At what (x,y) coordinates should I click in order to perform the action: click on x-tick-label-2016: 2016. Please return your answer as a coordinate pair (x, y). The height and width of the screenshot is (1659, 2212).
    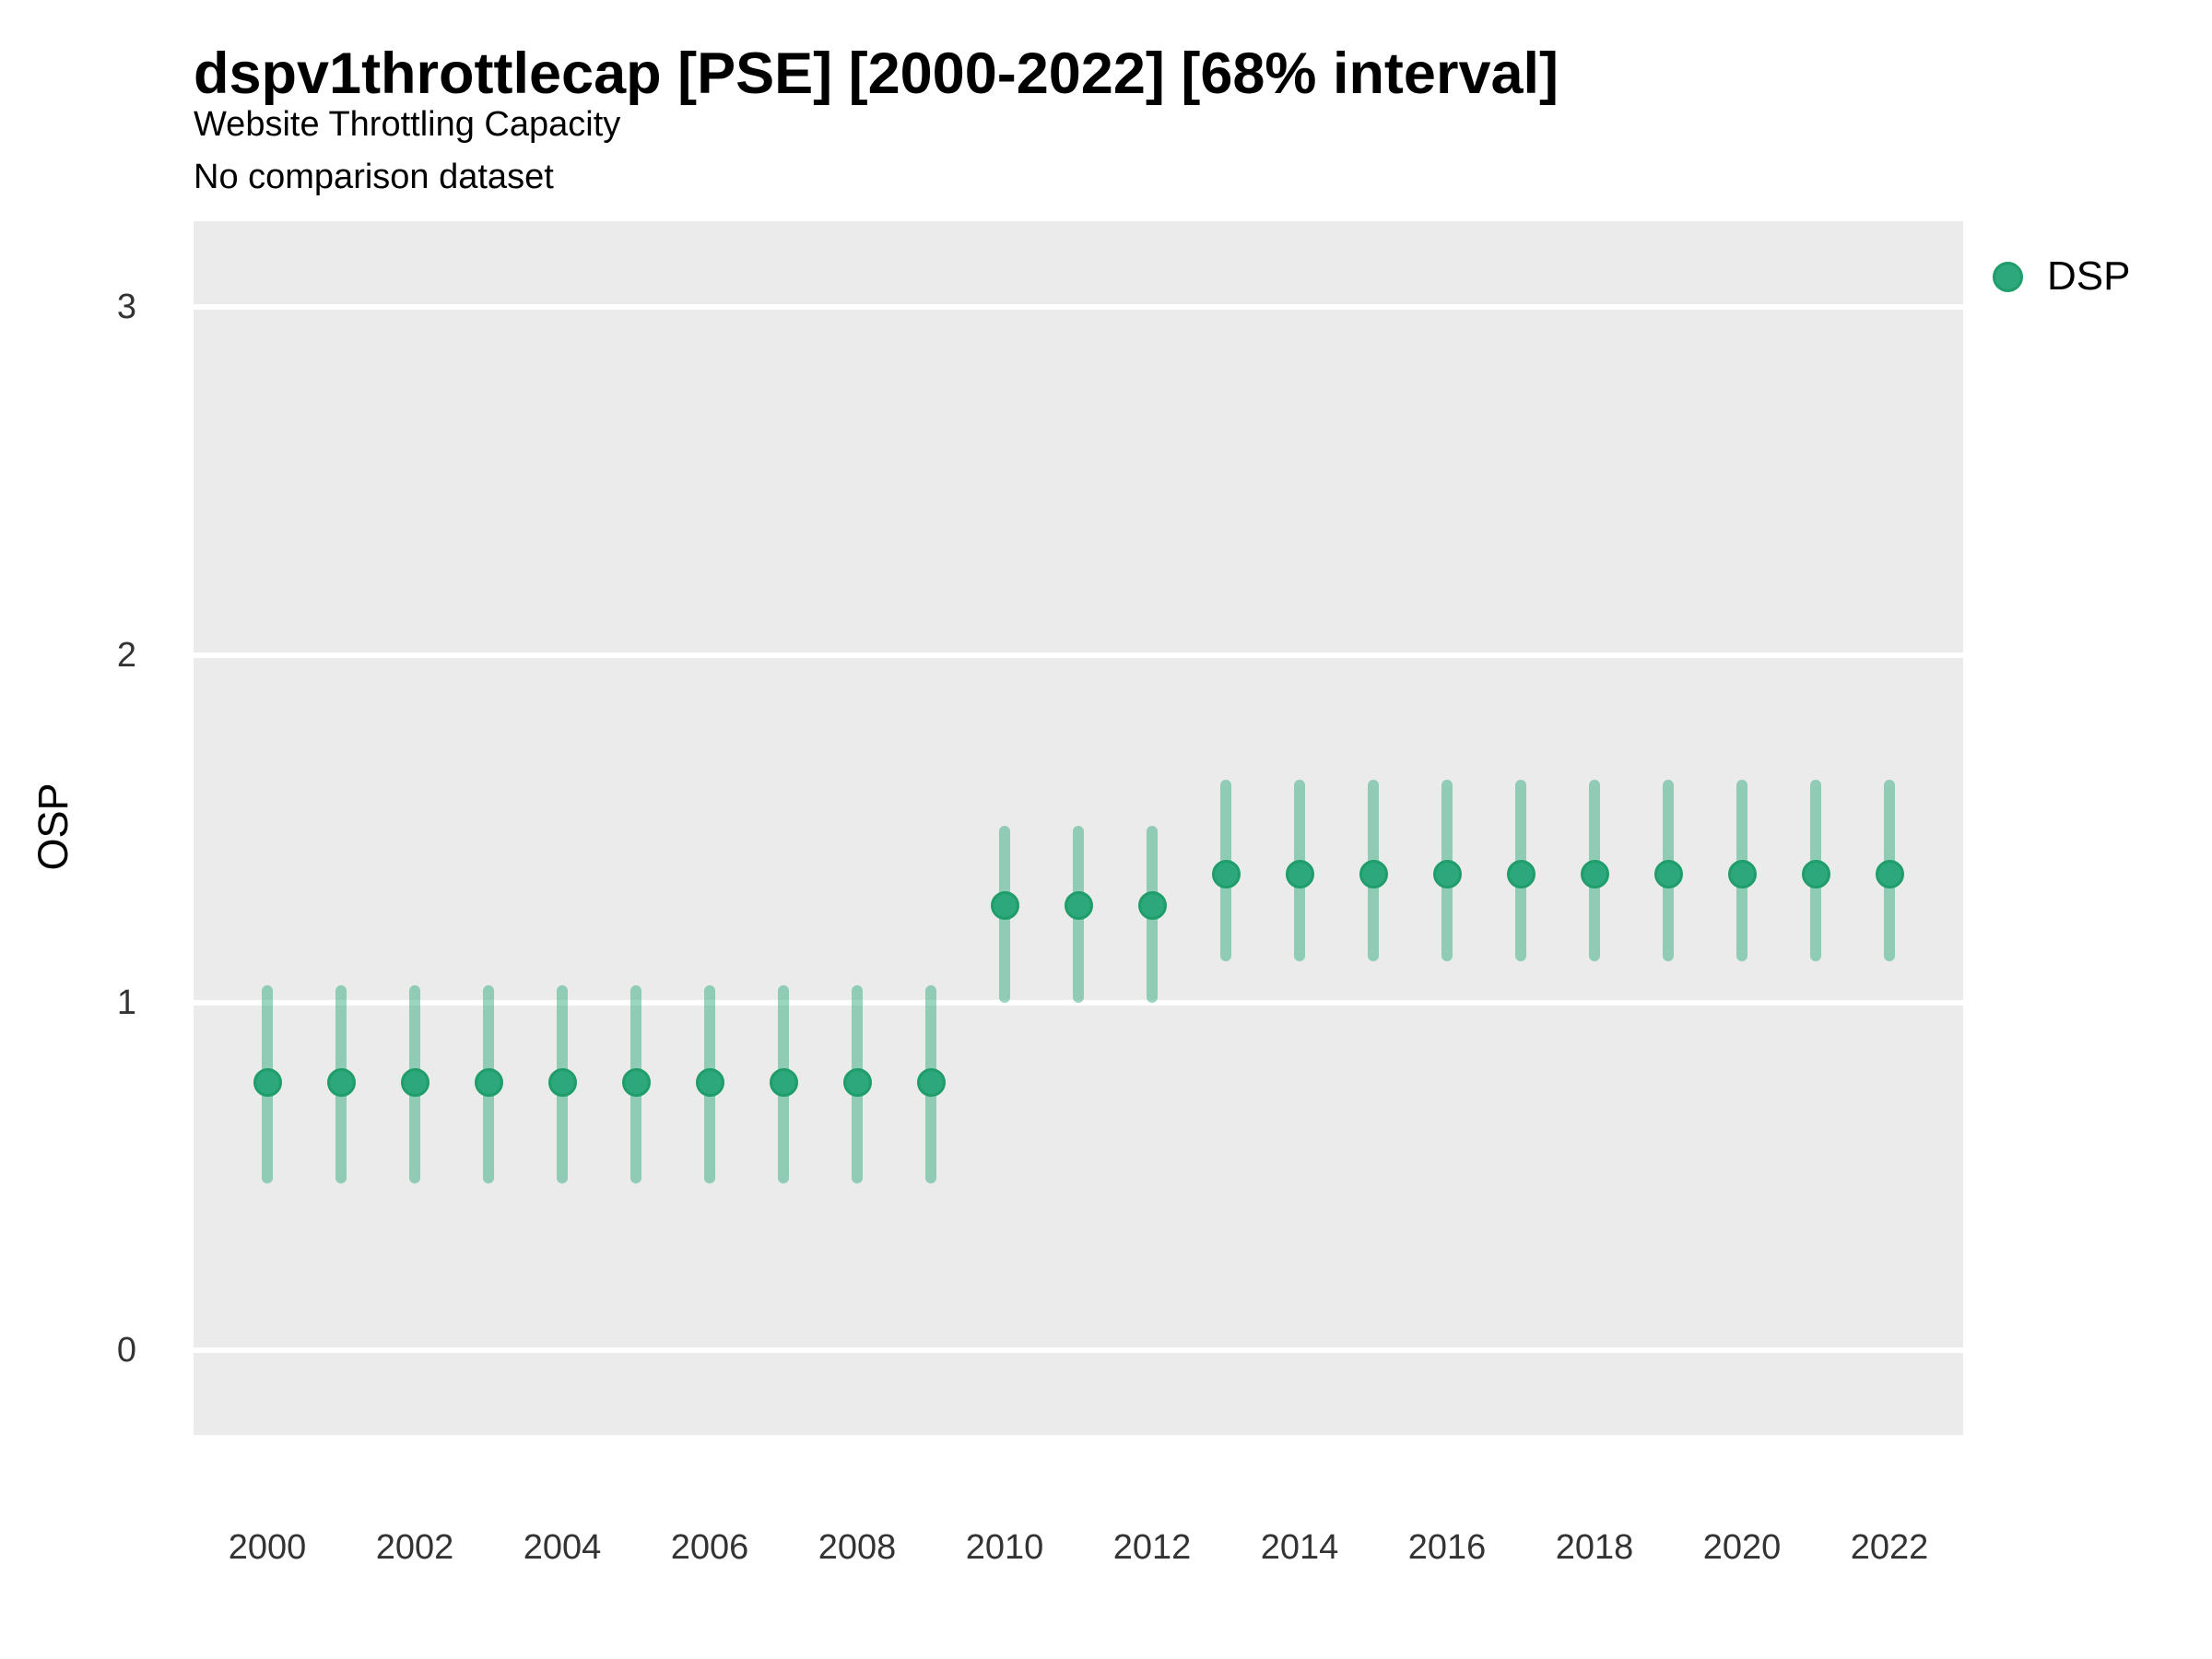
    Looking at the image, I should click on (1447, 1547).